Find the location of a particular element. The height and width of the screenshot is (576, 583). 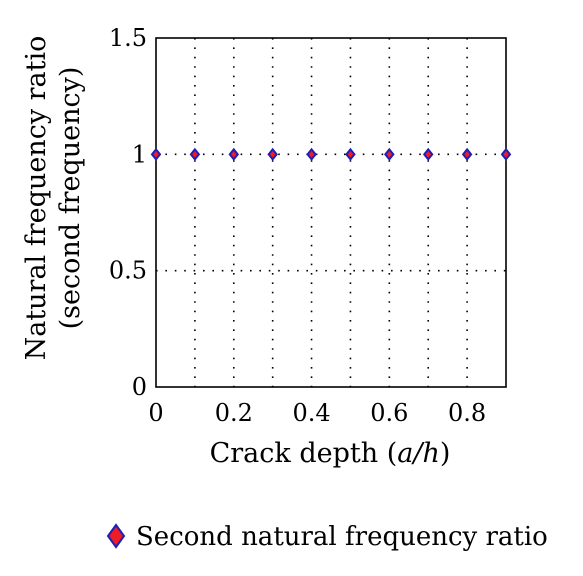

x-tick-label: 0.2 is located at coordinates (234, 413).